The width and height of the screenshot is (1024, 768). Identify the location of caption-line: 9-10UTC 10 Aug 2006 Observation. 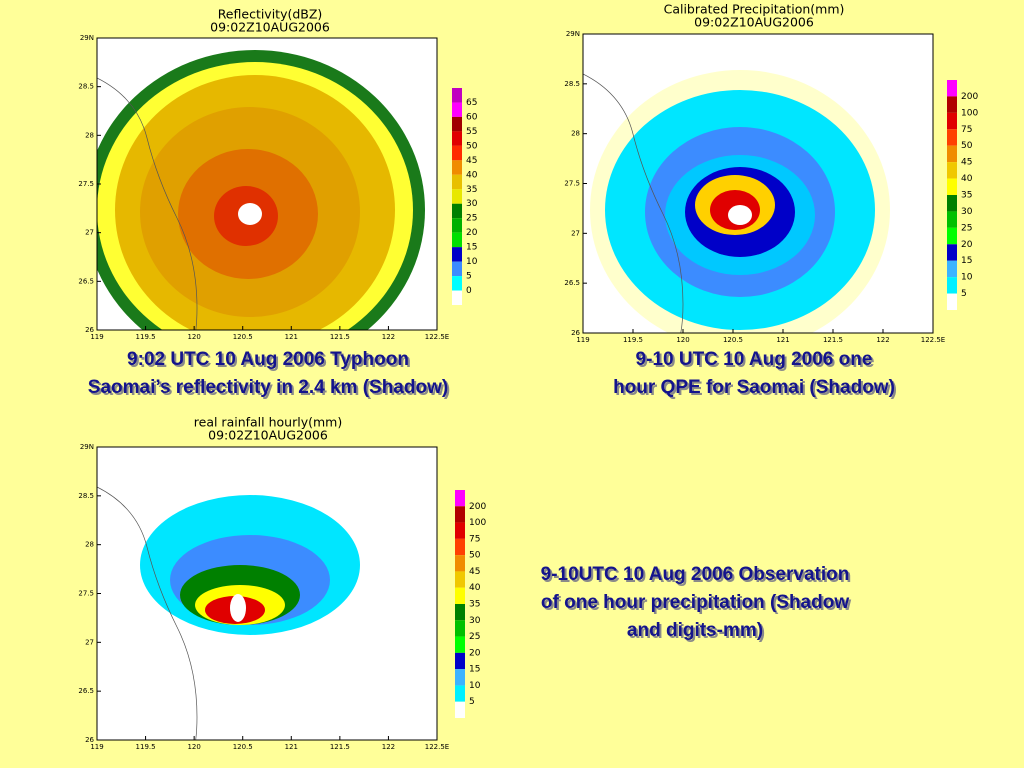
(695, 574).